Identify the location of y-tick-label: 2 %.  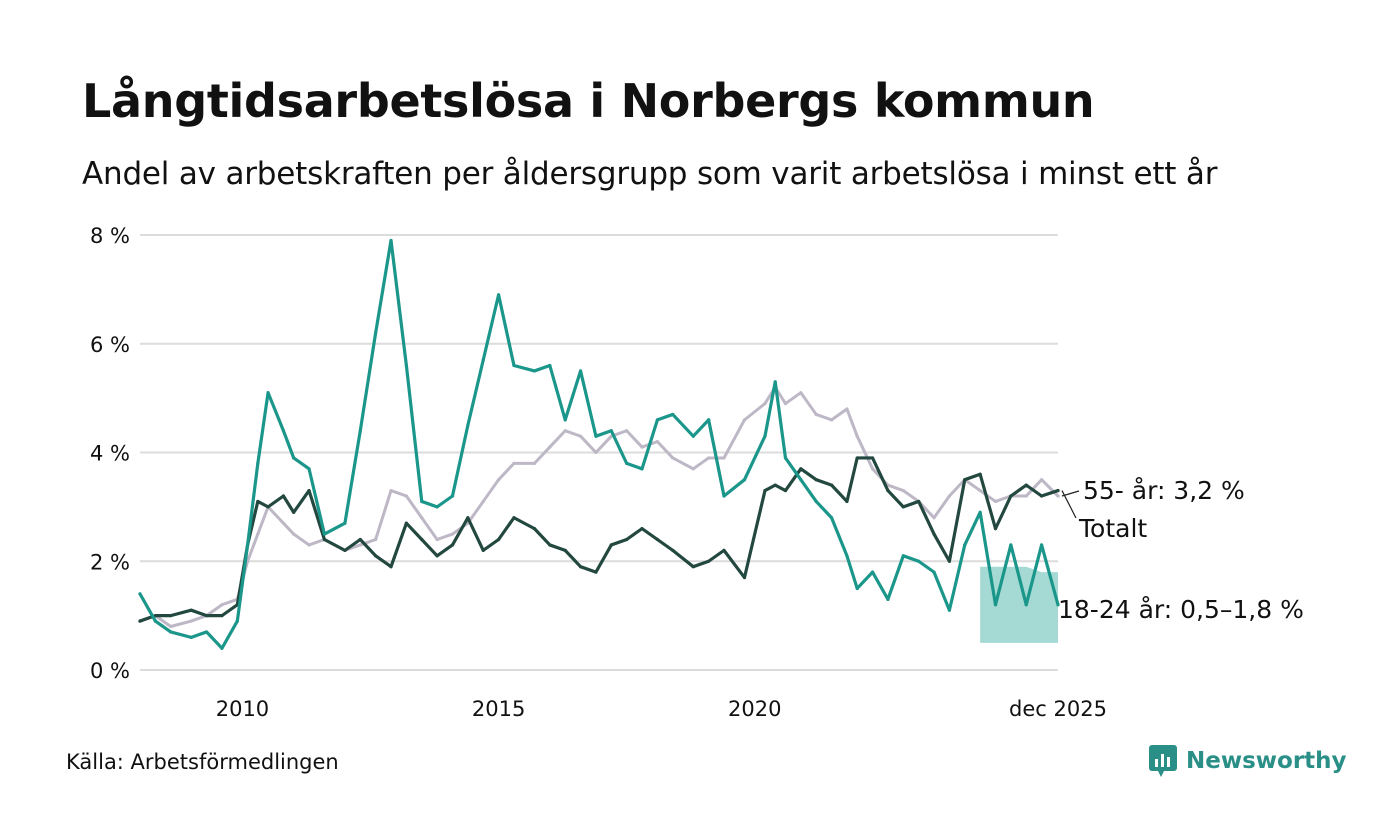
(110, 562).